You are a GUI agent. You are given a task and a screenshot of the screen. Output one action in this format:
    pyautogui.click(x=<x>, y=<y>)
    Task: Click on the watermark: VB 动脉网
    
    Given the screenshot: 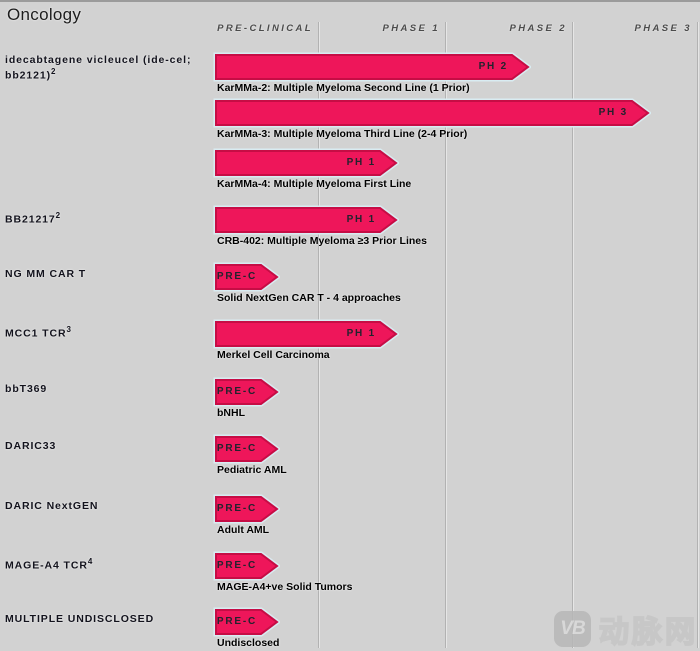 What is the action you would take?
    pyautogui.click(x=626, y=629)
    